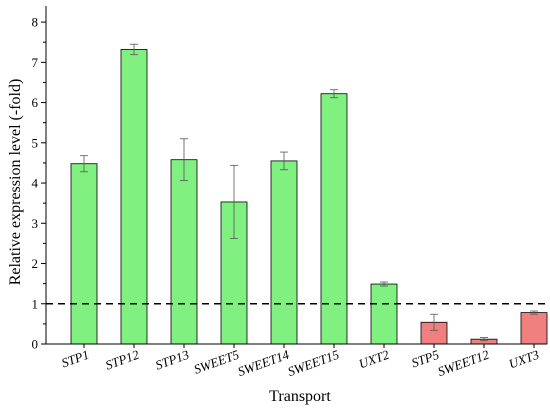  What do you see at coordinates (15, 182) in the screenshot?
I see `y-axis-title: Relative expression level (-fold)` at bounding box center [15, 182].